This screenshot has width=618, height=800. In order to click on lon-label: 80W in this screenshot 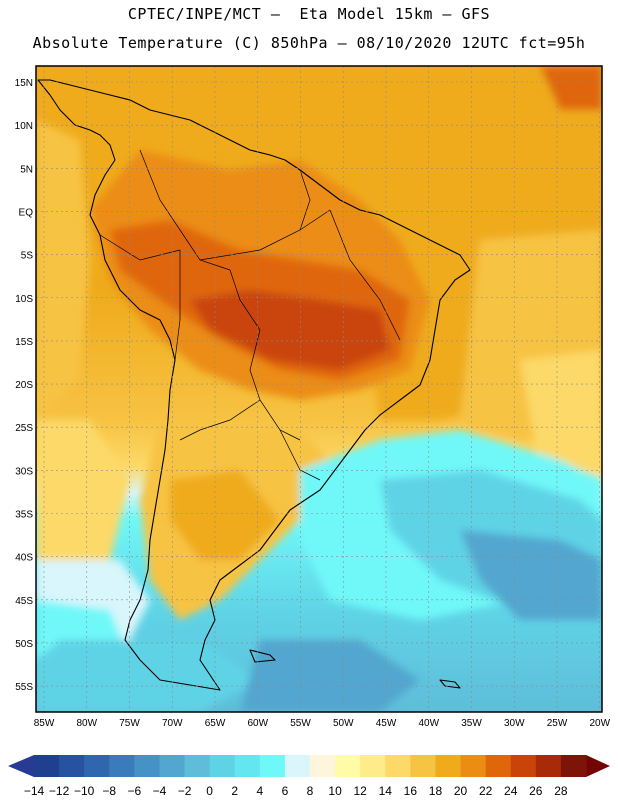, I will do `click(86, 723)`.